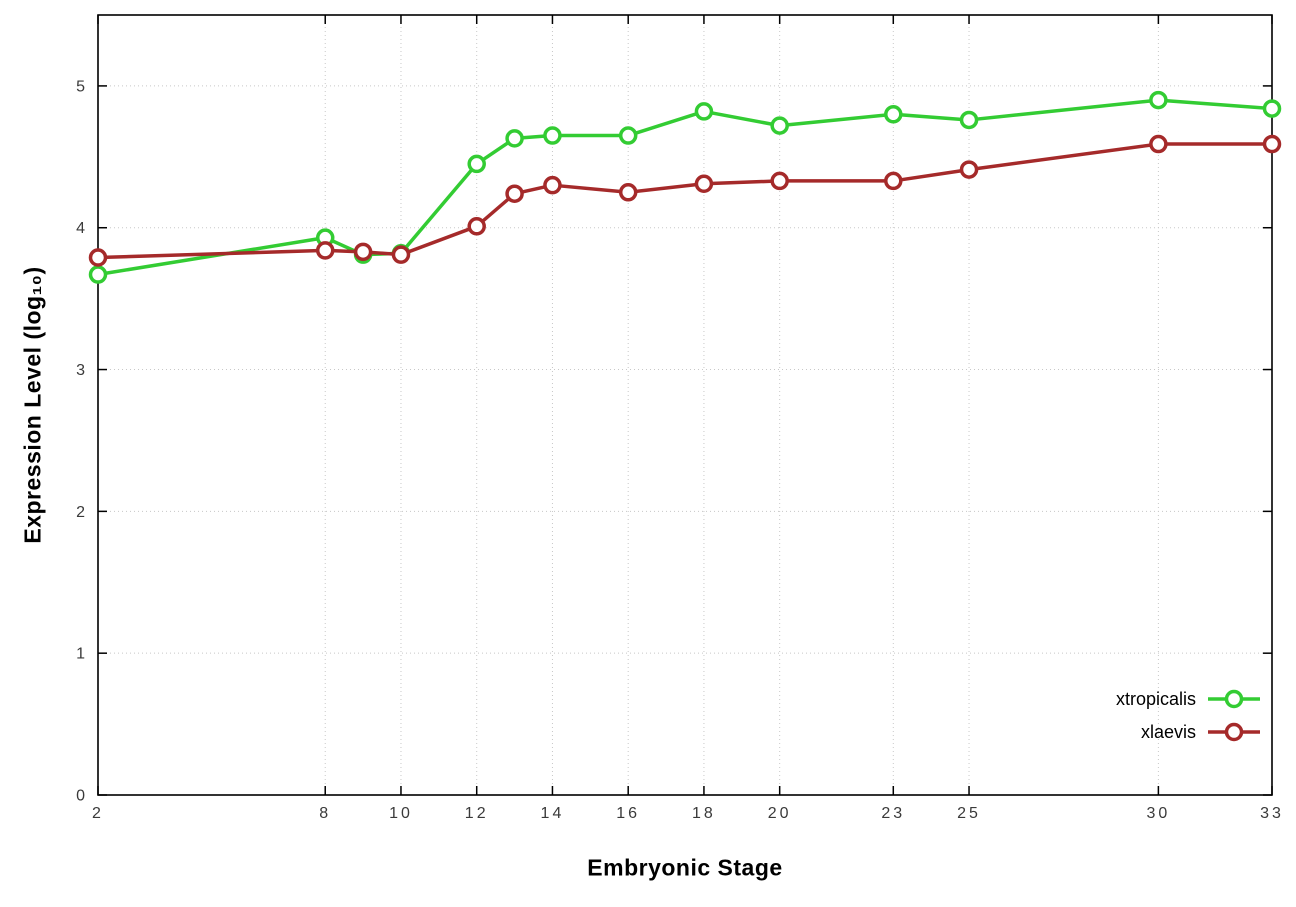 The height and width of the screenshot is (907, 1296). I want to click on x-tick-label: 33, so click(1272, 813).